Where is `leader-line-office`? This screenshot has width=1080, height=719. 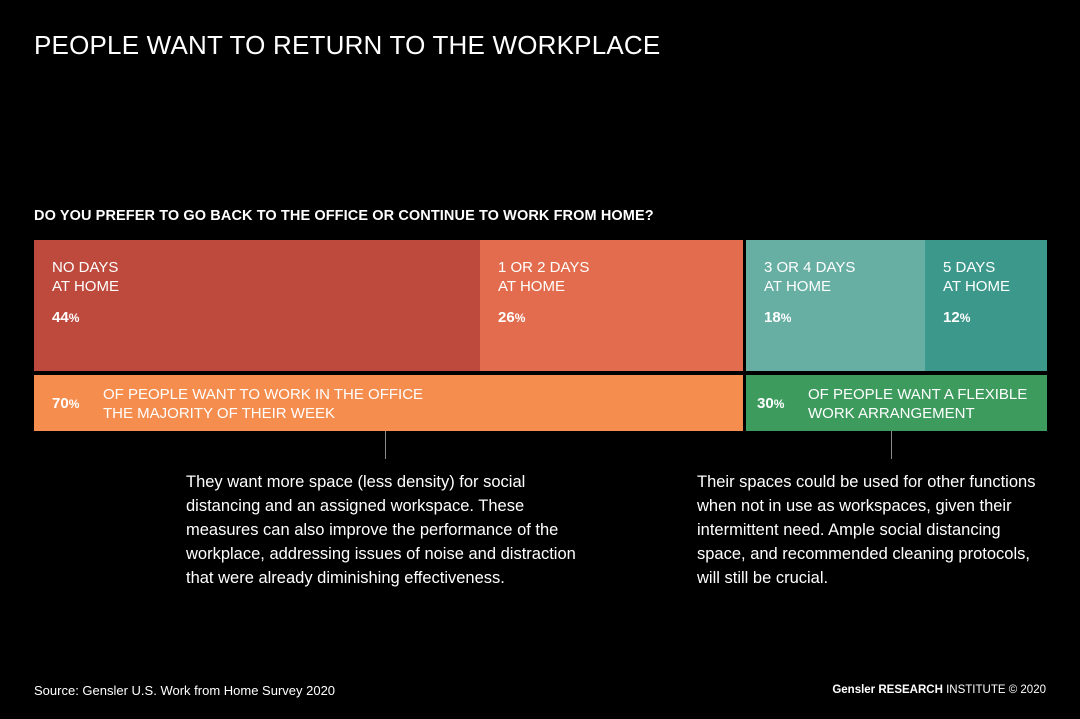 leader-line-office is located at coordinates (385, 445).